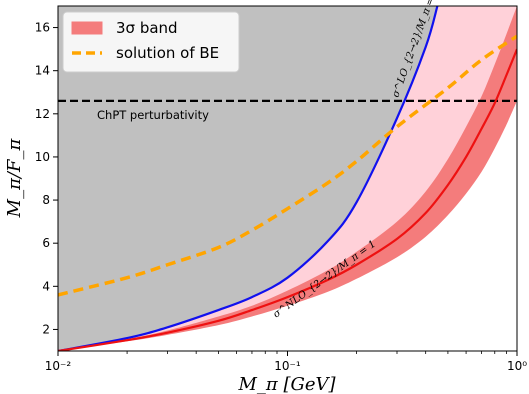 This screenshot has height=394, width=529. What do you see at coordinates (153, 115) in the screenshot?
I see `chpt-perturbativity-label: ChPT perturbativity` at bounding box center [153, 115].